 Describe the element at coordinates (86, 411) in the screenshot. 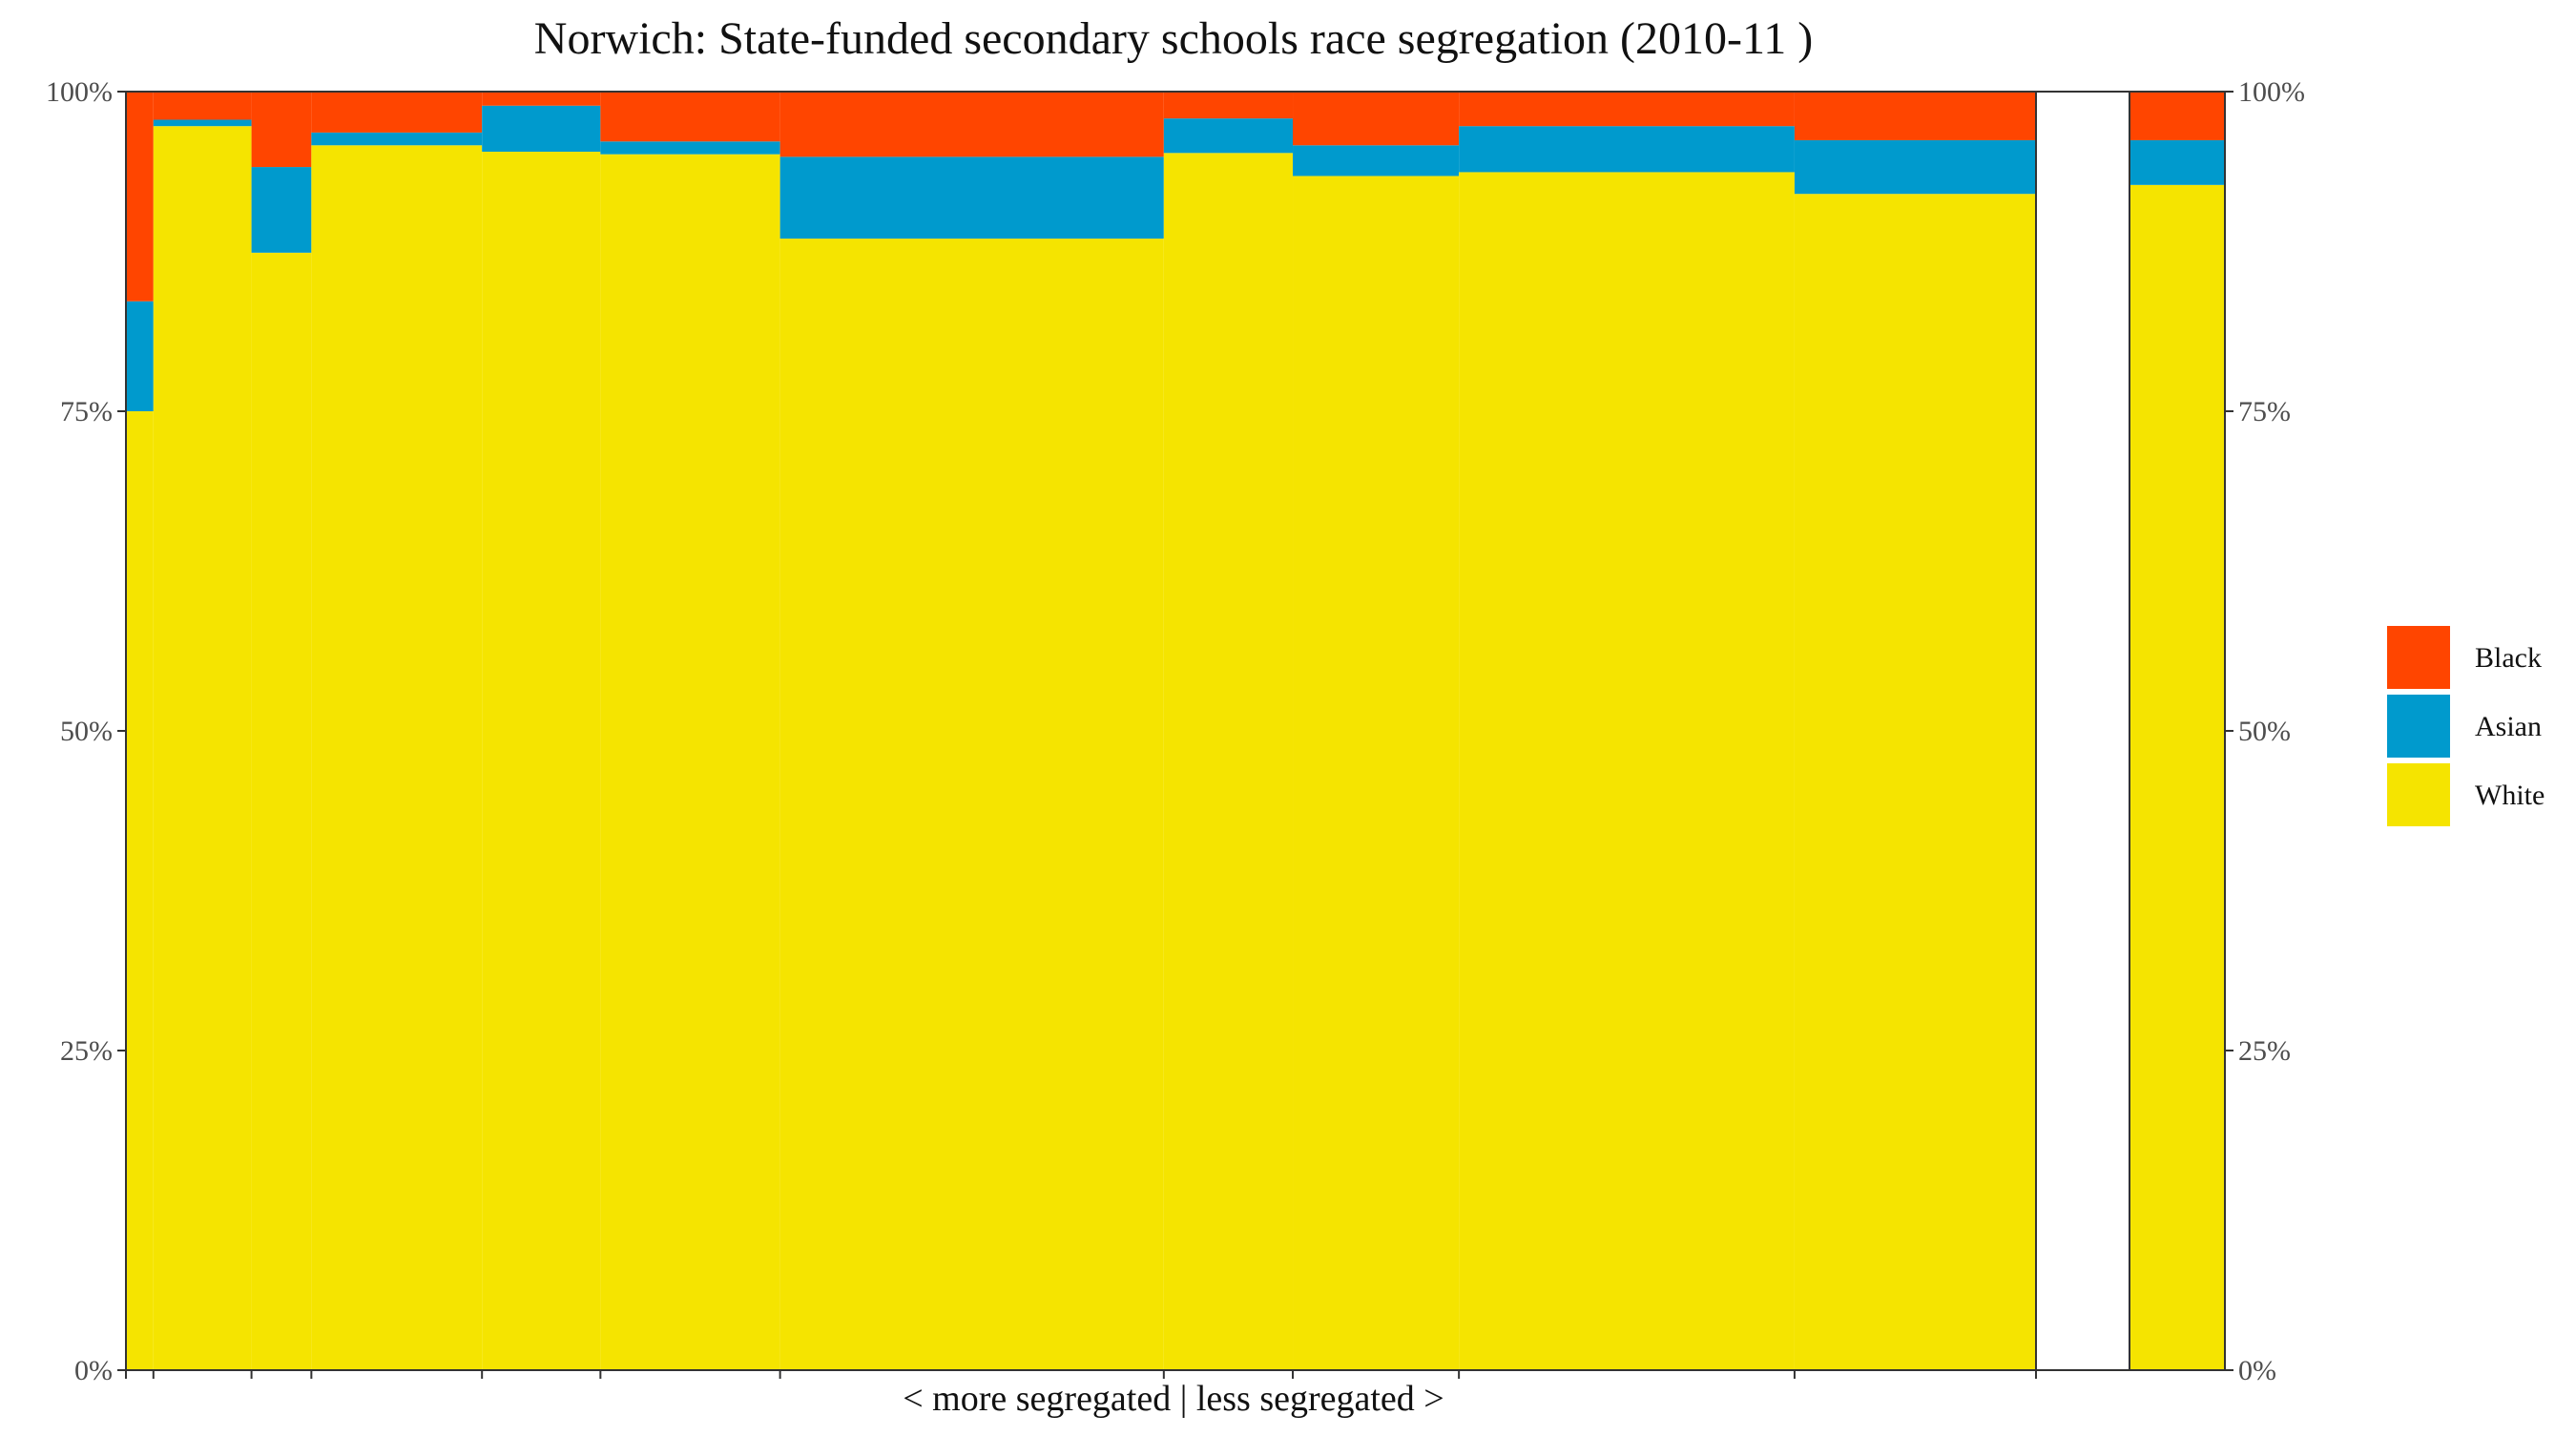

I see `y-tick-label-left: 75%` at that location.